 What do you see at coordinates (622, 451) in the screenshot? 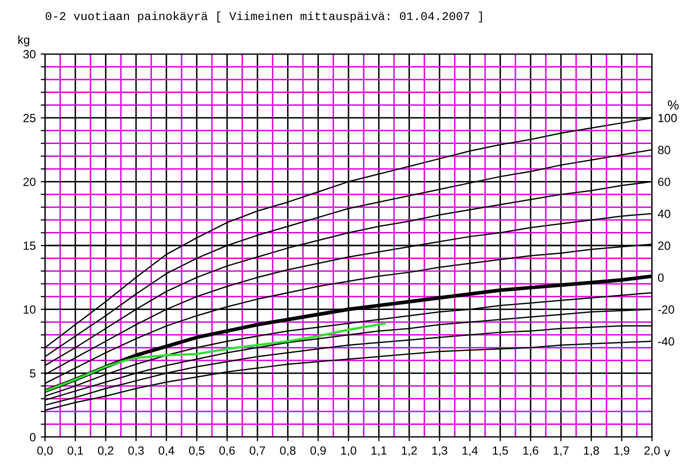
I see `x-tick-label: 1,9` at bounding box center [622, 451].